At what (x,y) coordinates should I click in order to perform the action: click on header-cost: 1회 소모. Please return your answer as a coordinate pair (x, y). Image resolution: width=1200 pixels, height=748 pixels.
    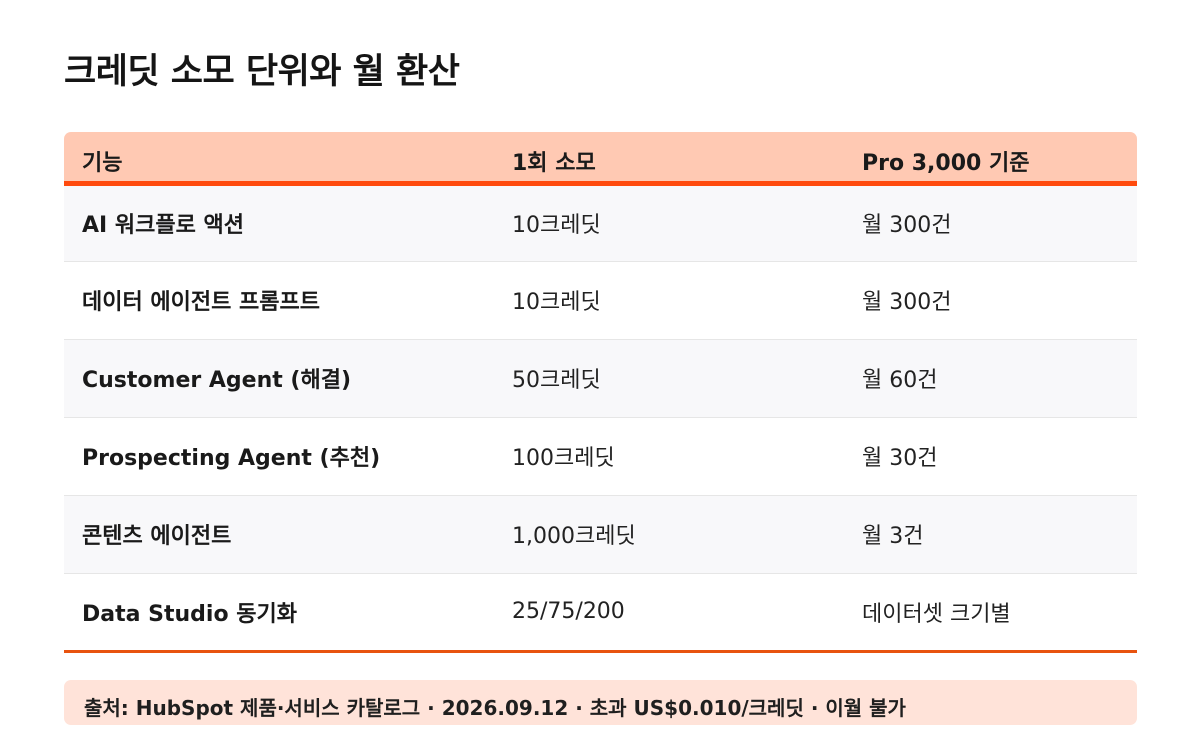
    Looking at the image, I should click on (669, 159).